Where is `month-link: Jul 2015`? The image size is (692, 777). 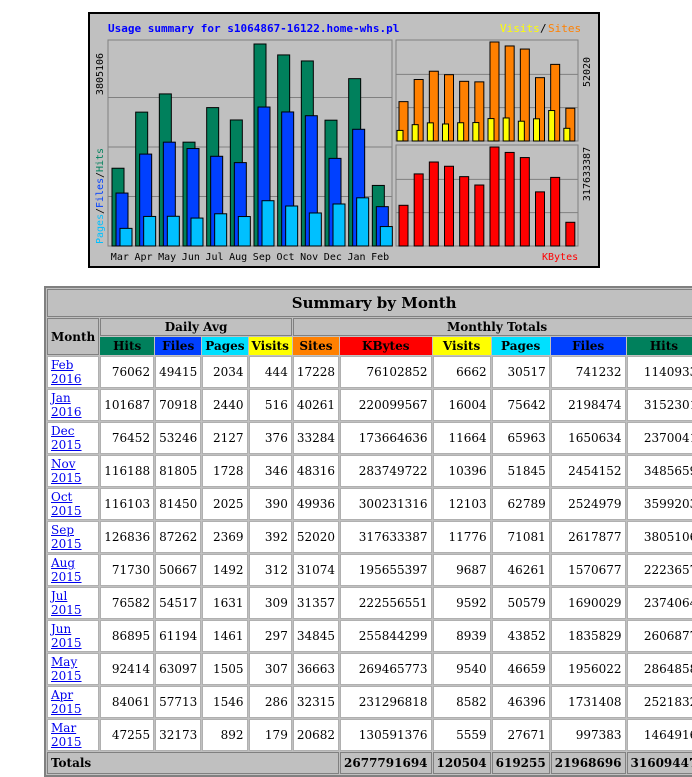 month-link: Jul 2015 is located at coordinates (66, 603).